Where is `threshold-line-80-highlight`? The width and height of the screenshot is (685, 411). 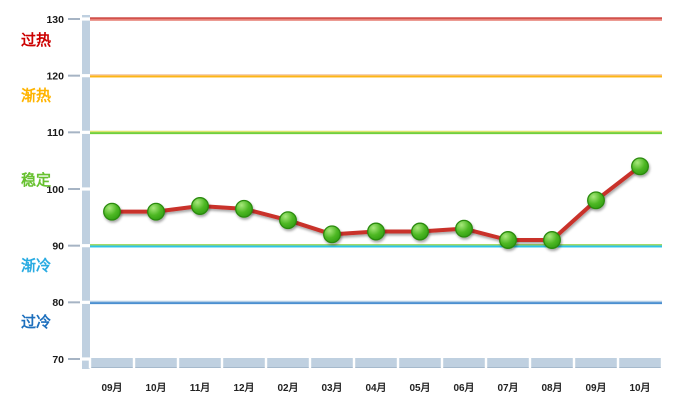
threshold-line-80-highlight is located at coordinates (376, 301).